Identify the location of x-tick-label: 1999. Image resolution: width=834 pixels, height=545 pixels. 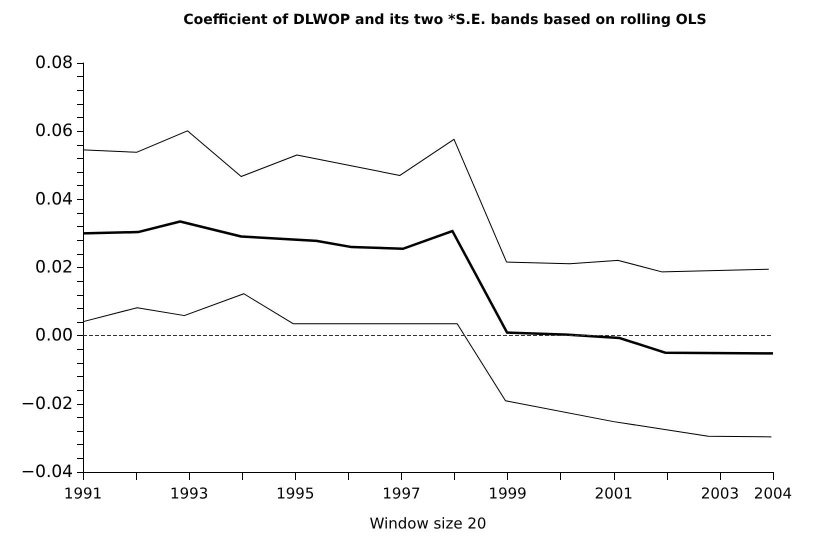
(507, 493).